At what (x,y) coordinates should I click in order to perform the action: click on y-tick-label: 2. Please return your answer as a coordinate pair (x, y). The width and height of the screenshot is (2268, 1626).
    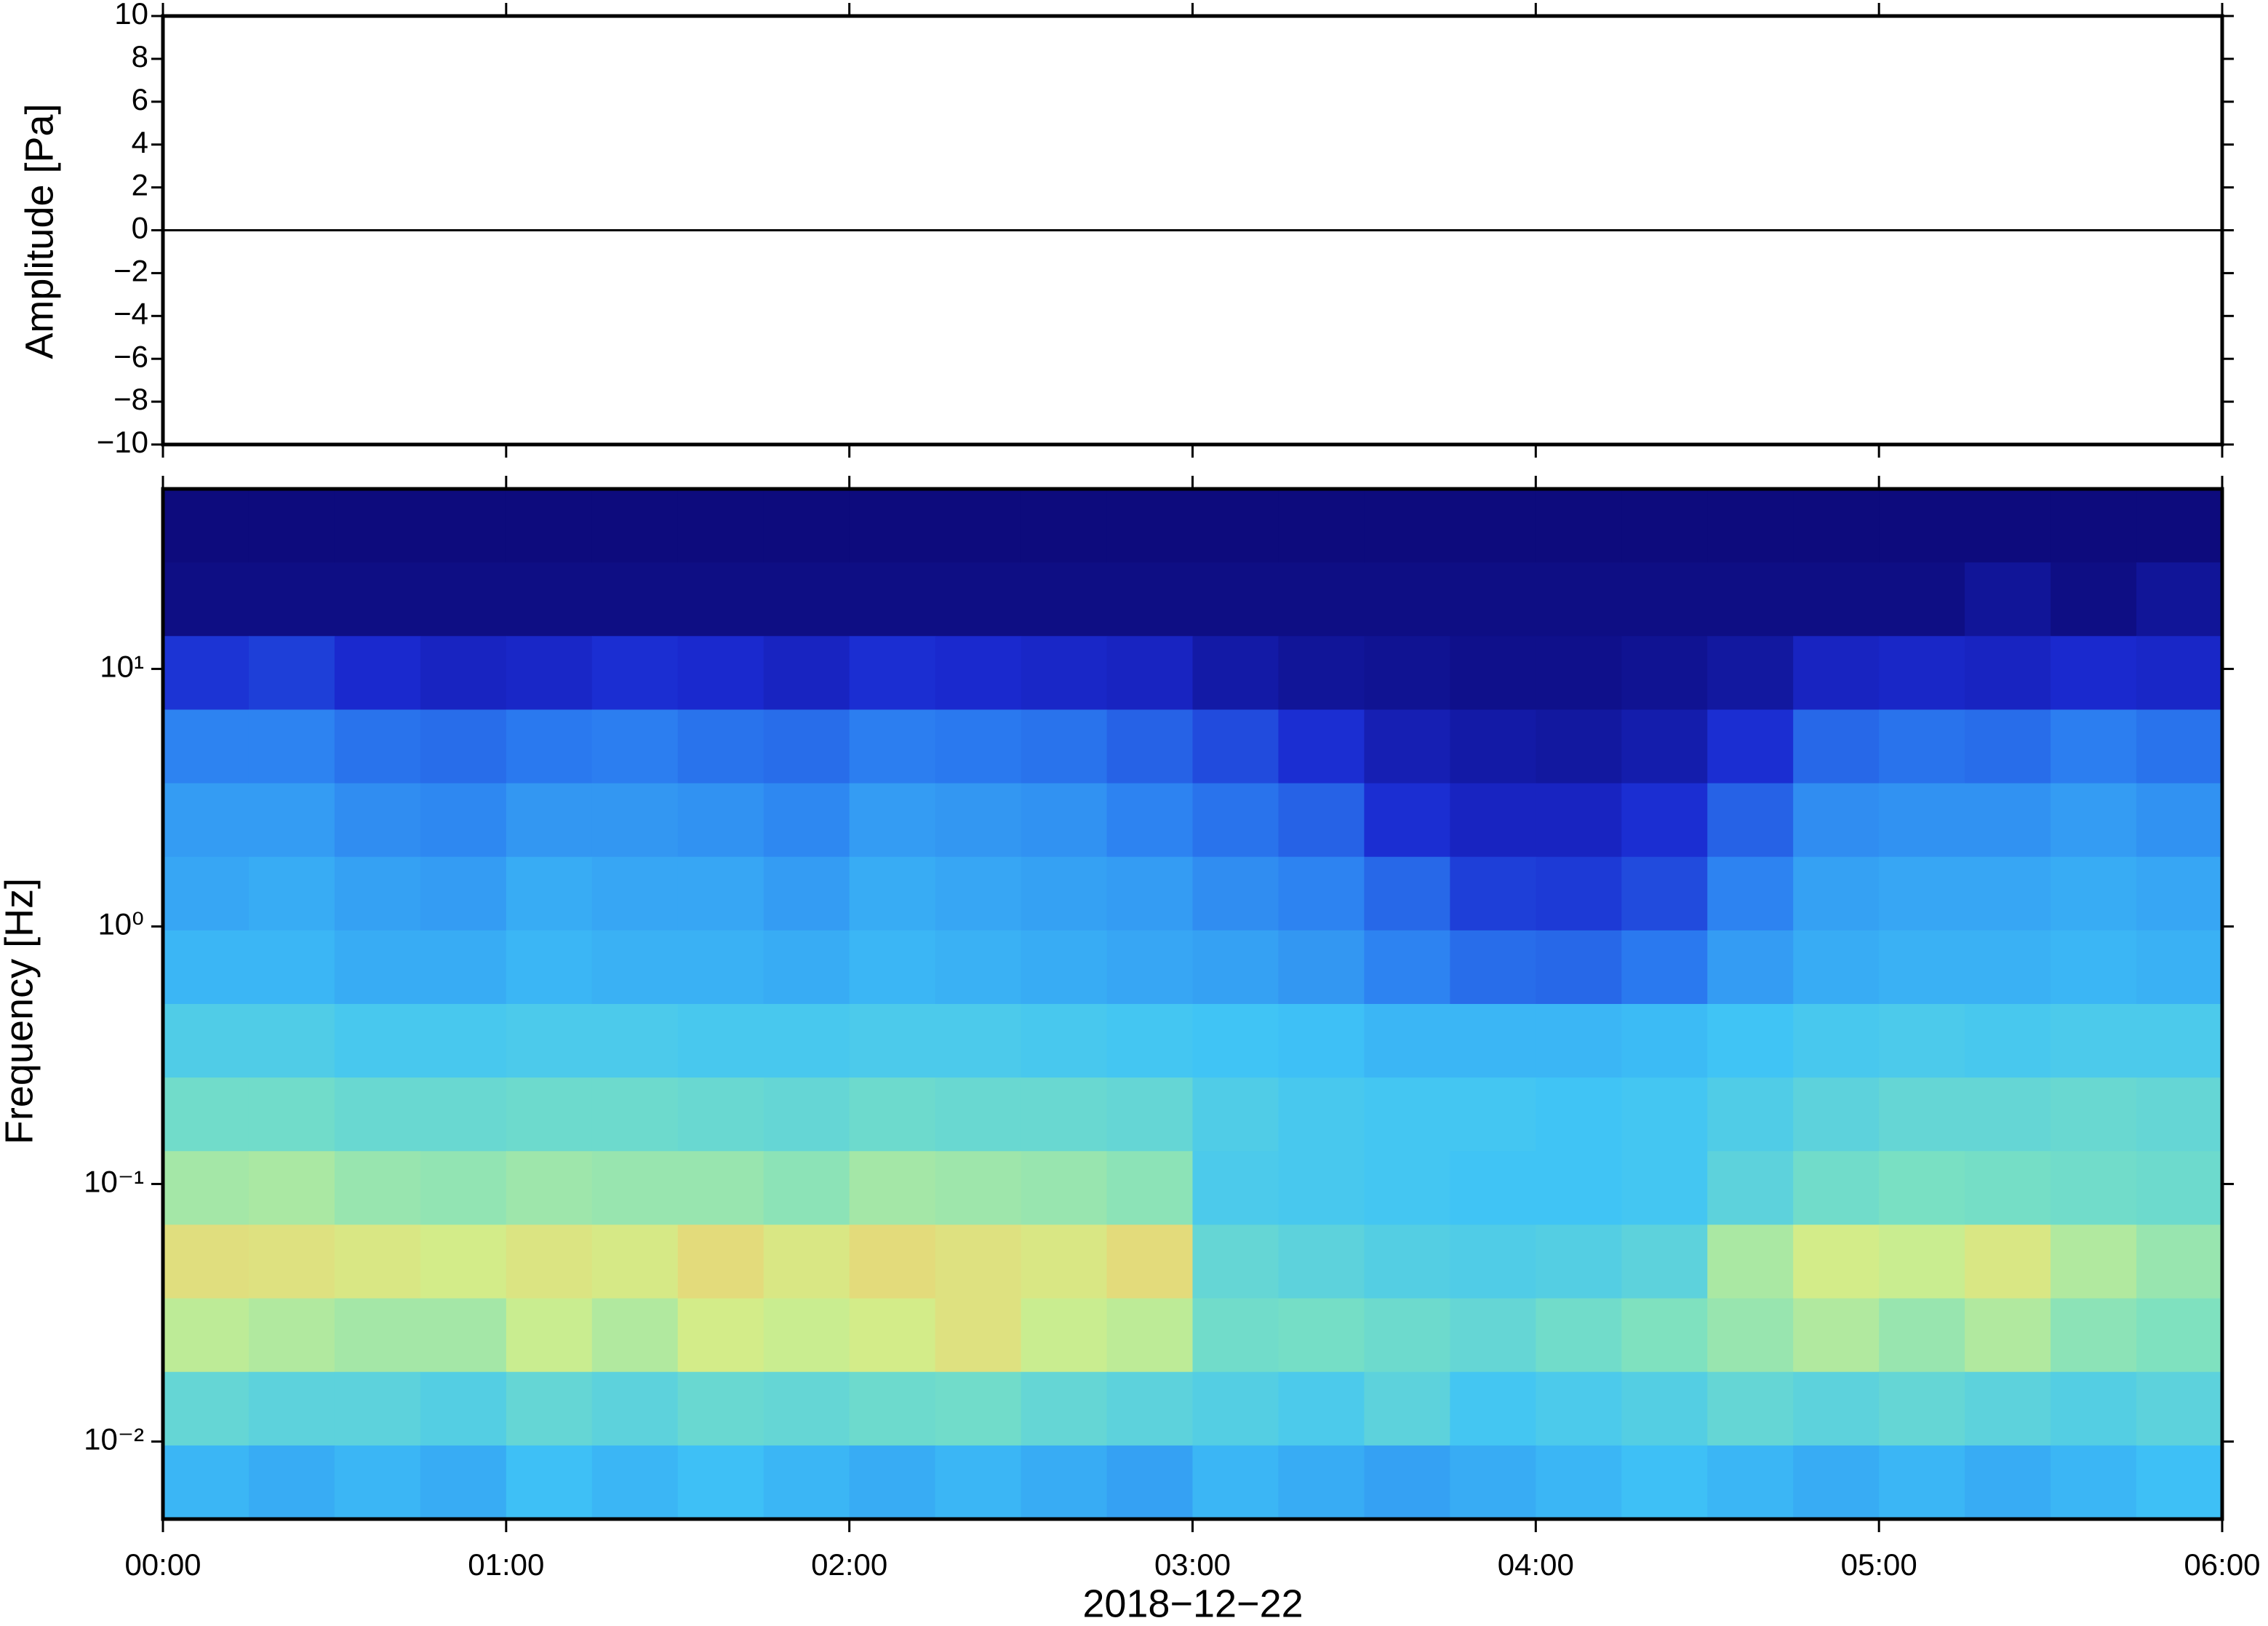
    Looking at the image, I should click on (140, 185).